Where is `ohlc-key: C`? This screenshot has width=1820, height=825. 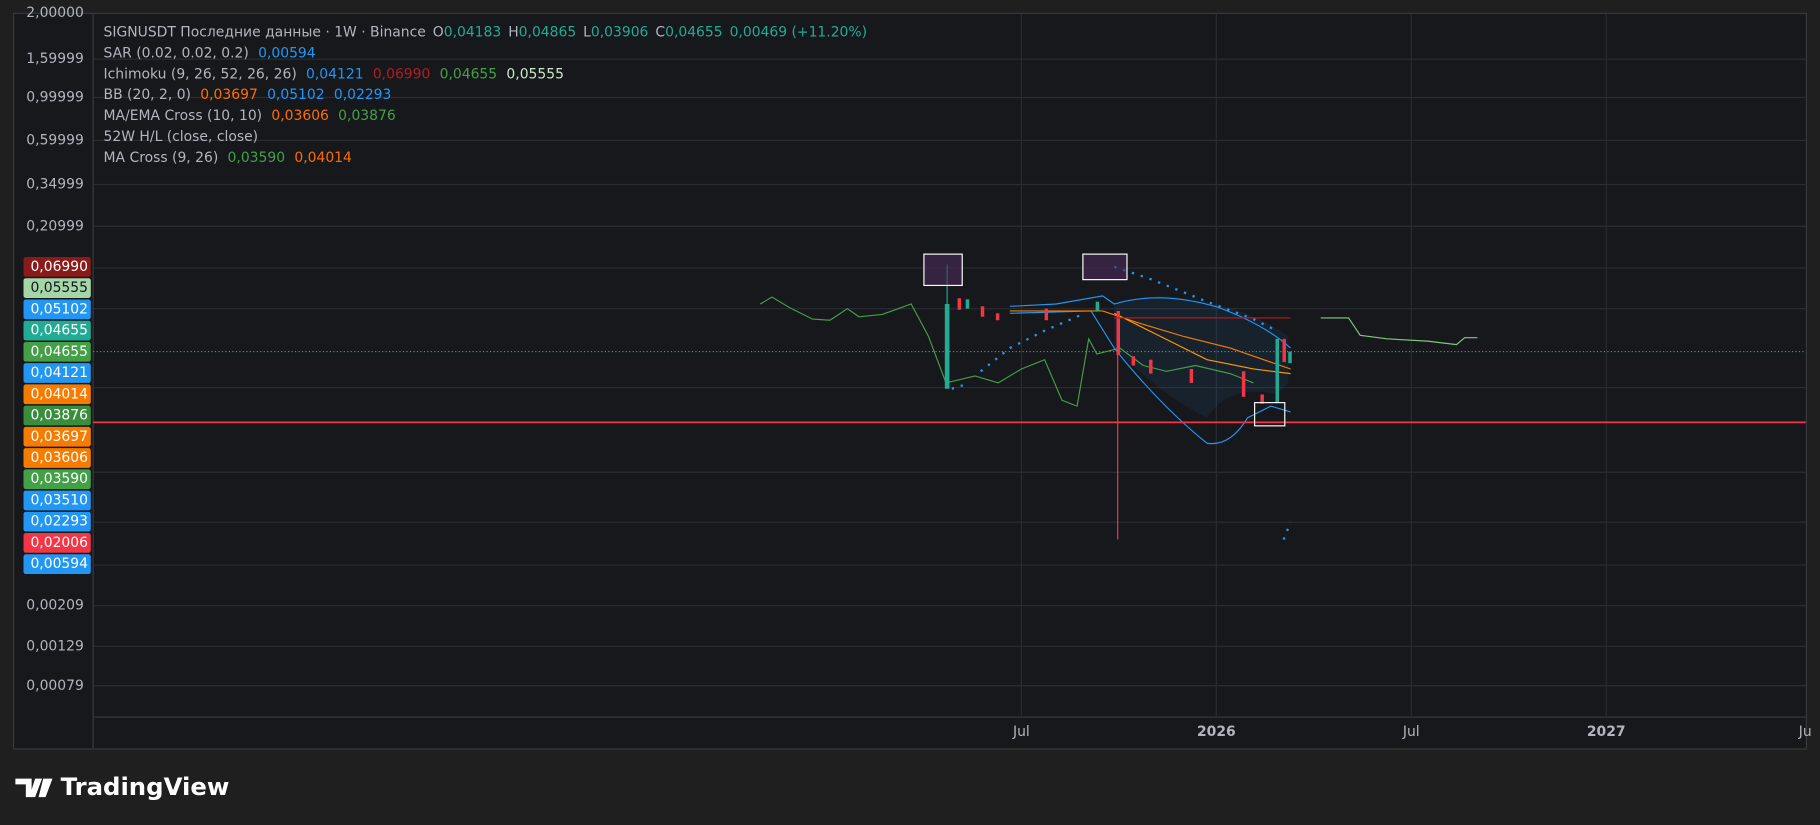 ohlc-key: C is located at coordinates (660, 32).